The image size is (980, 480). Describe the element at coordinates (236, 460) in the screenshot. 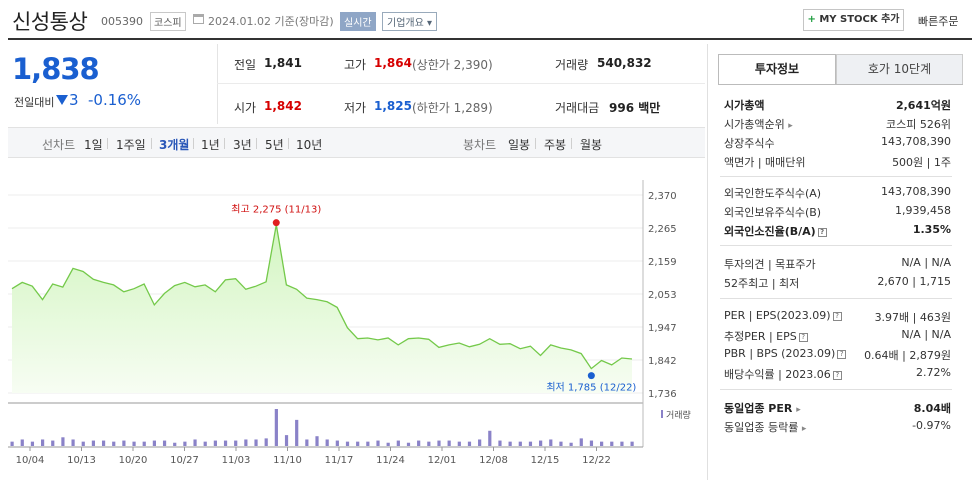

I see `x-tick-label: 11/03` at that location.